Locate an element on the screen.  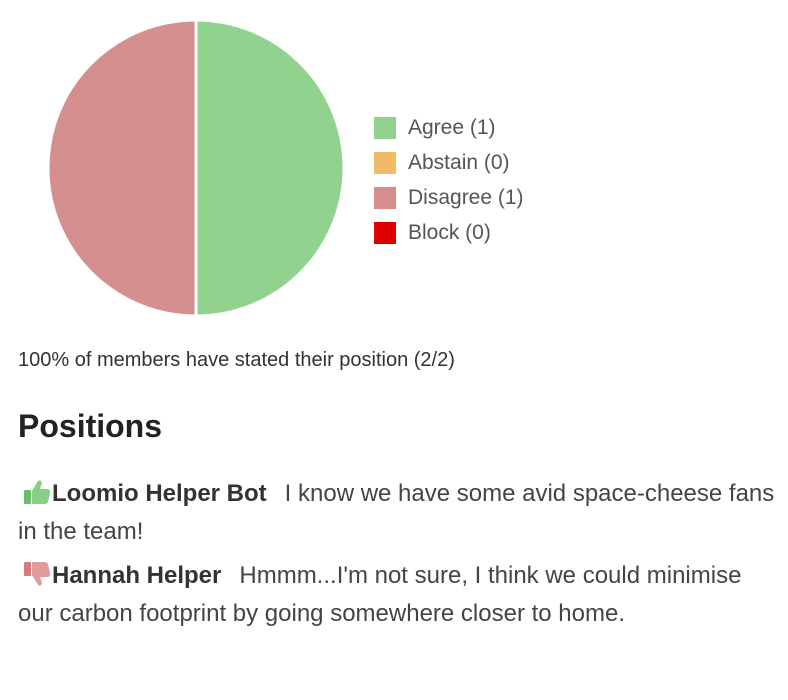
legend-swatch-abstain is located at coordinates (385, 162).